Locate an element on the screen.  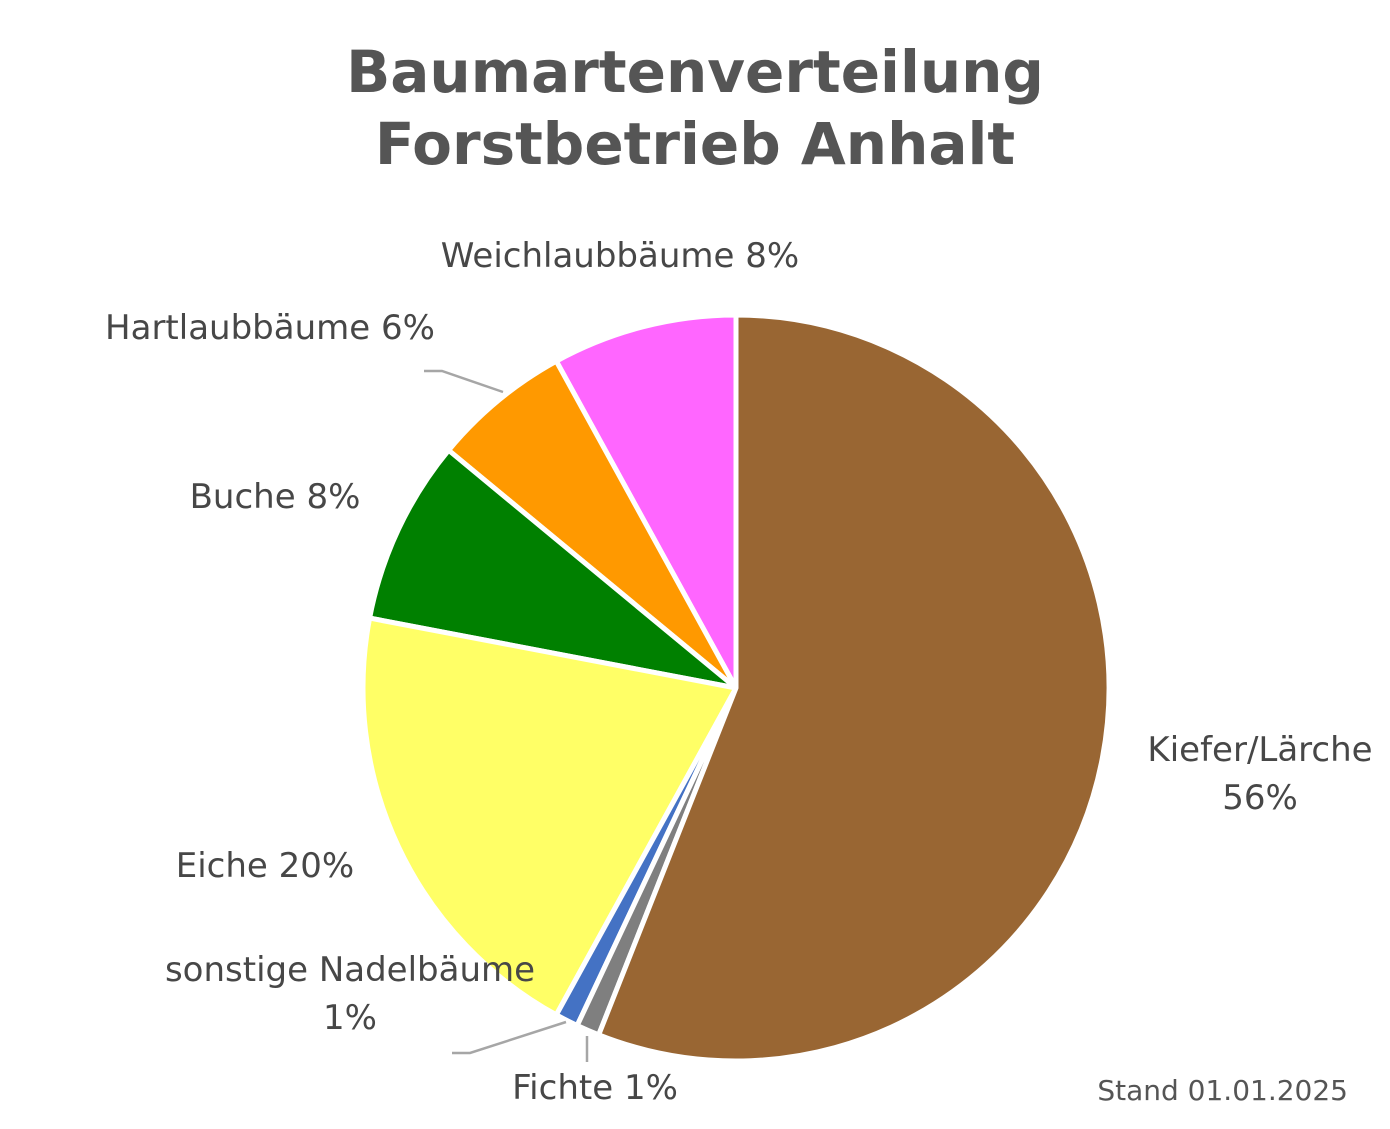
slice-label: Eiche 20% is located at coordinates (265, 866).